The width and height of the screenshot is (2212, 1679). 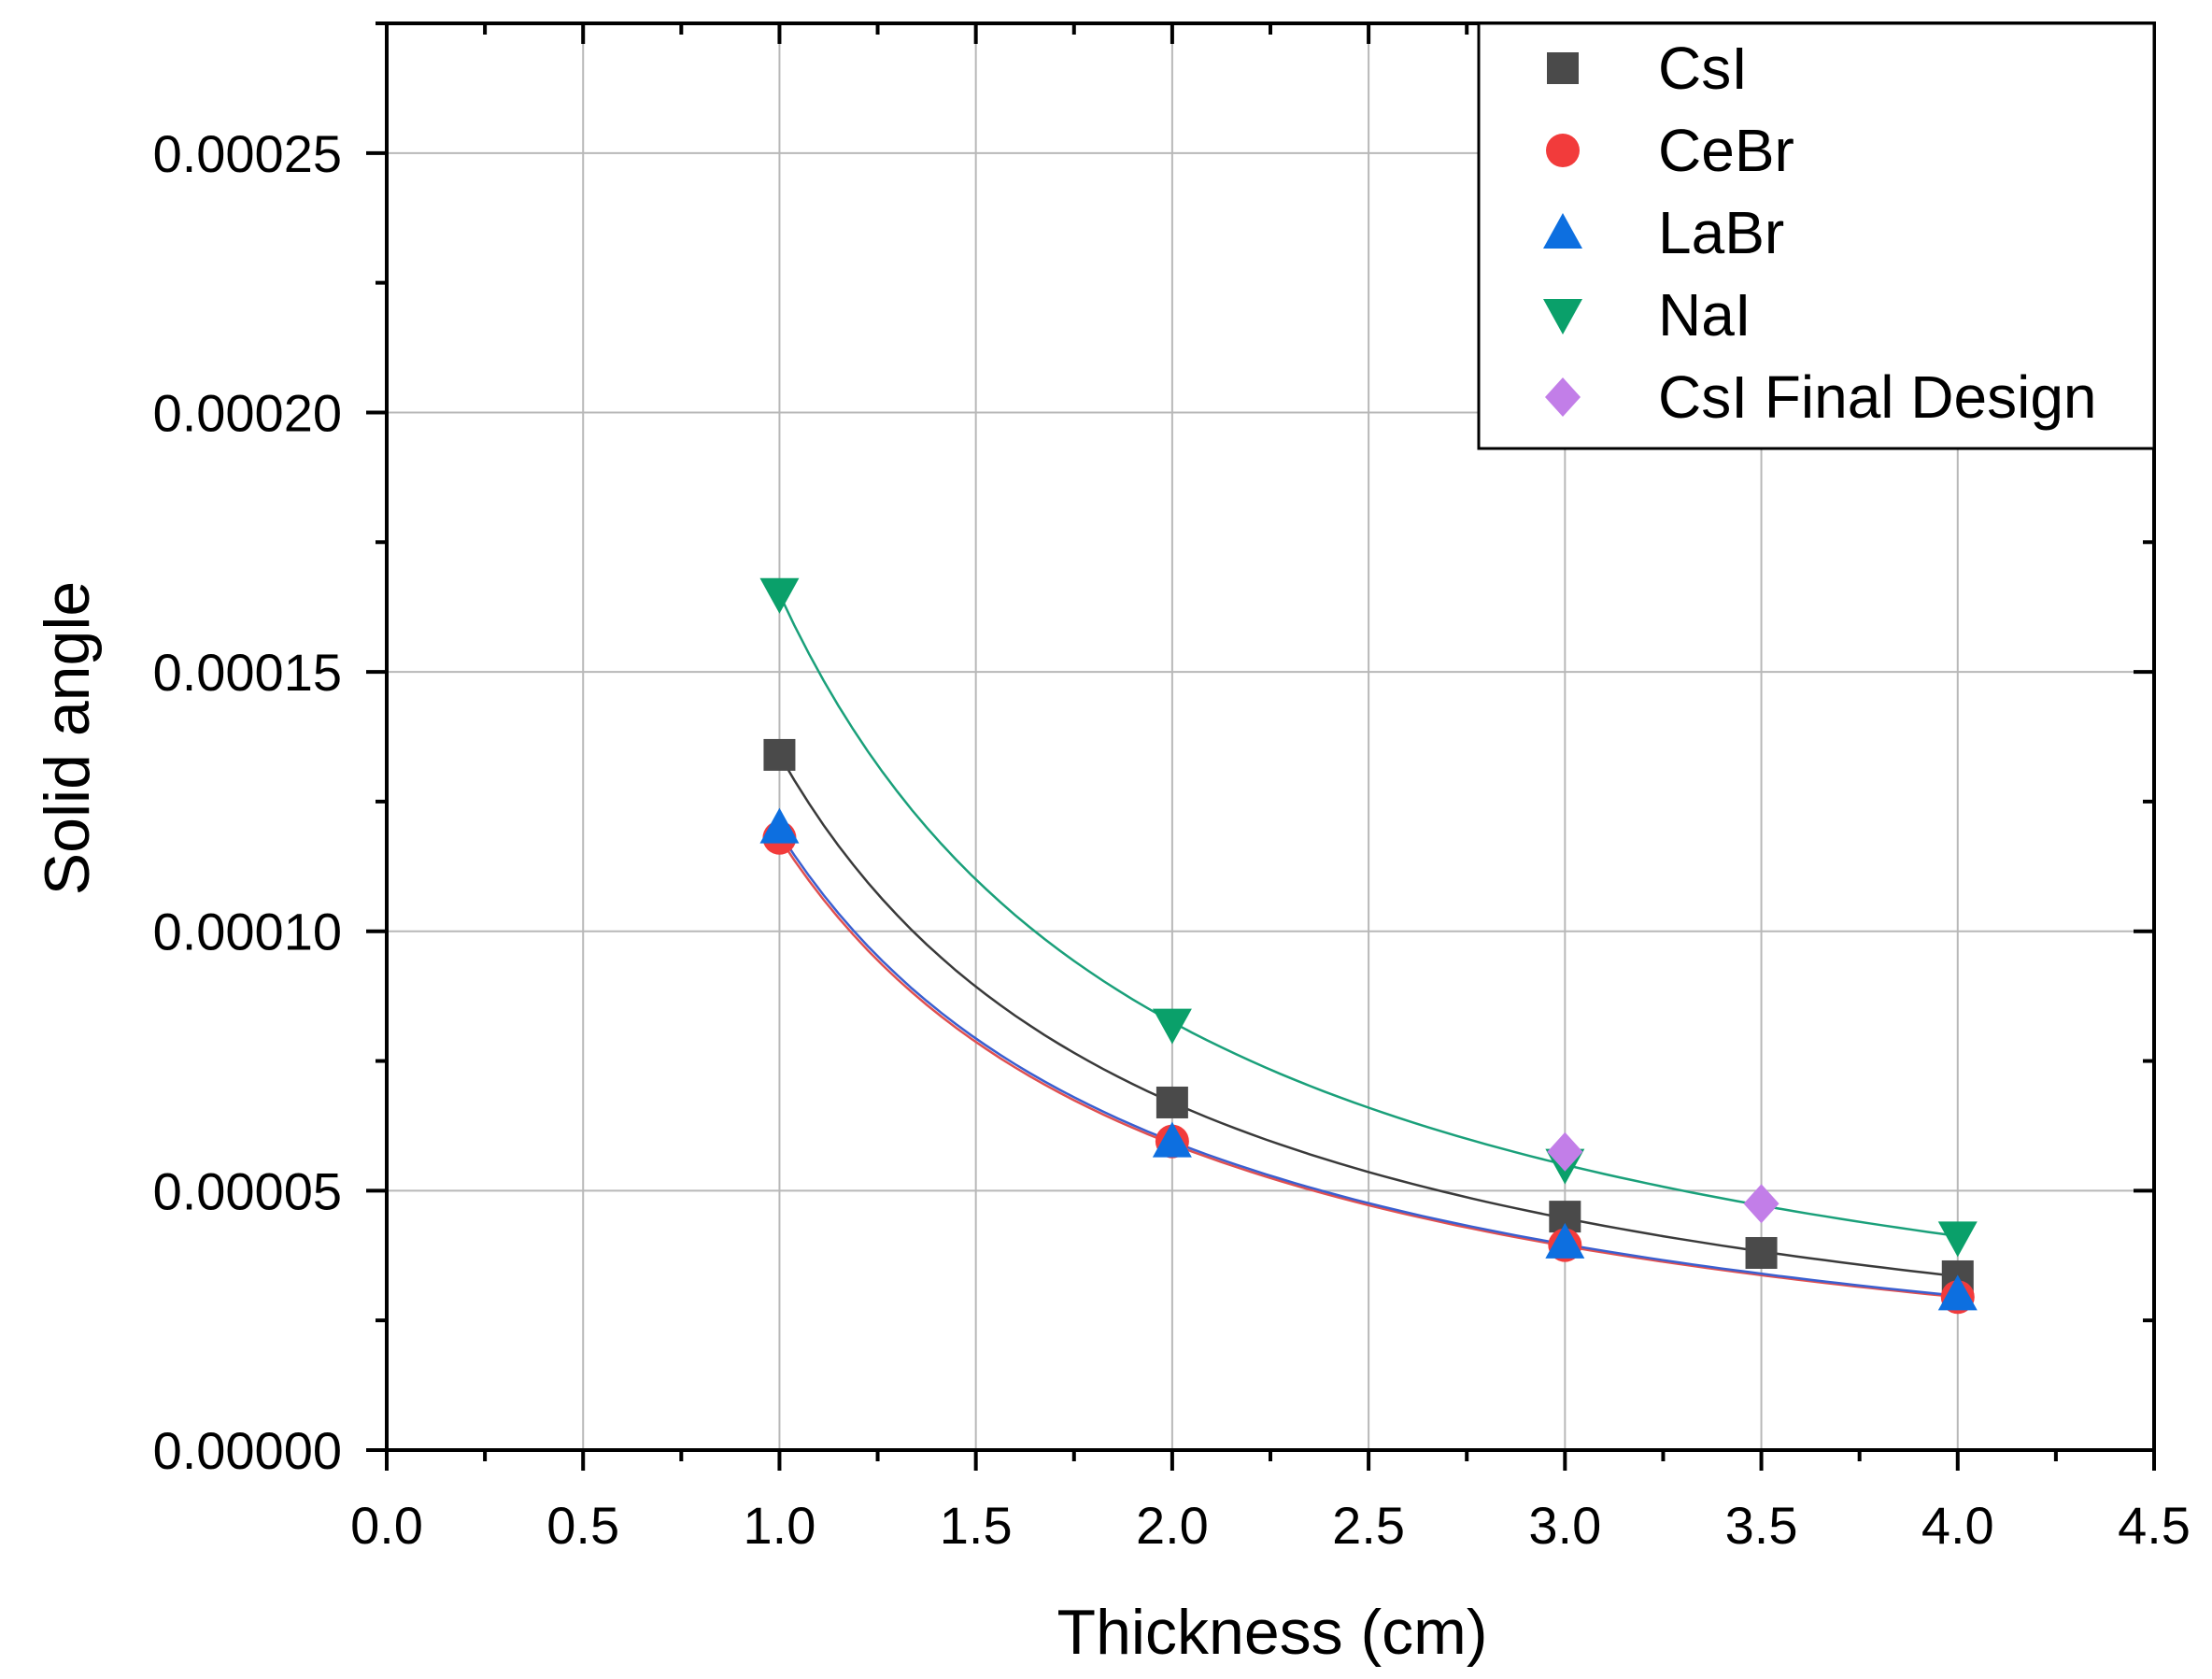 What do you see at coordinates (1704, 315) in the screenshot?
I see `legend-label-nai: NaI` at bounding box center [1704, 315].